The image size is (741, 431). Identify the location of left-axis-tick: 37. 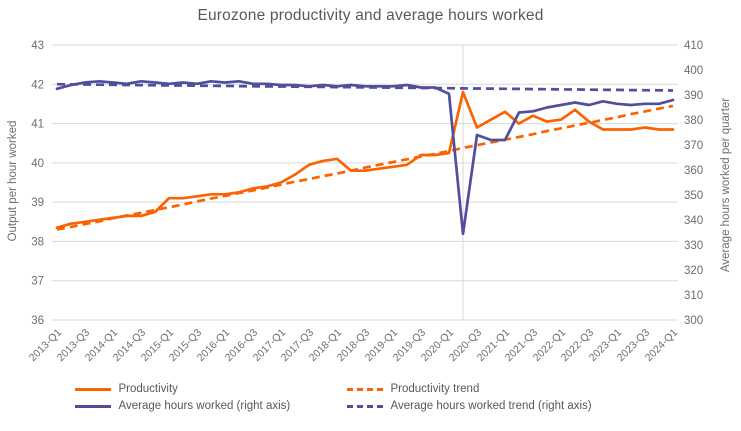
(37, 282).